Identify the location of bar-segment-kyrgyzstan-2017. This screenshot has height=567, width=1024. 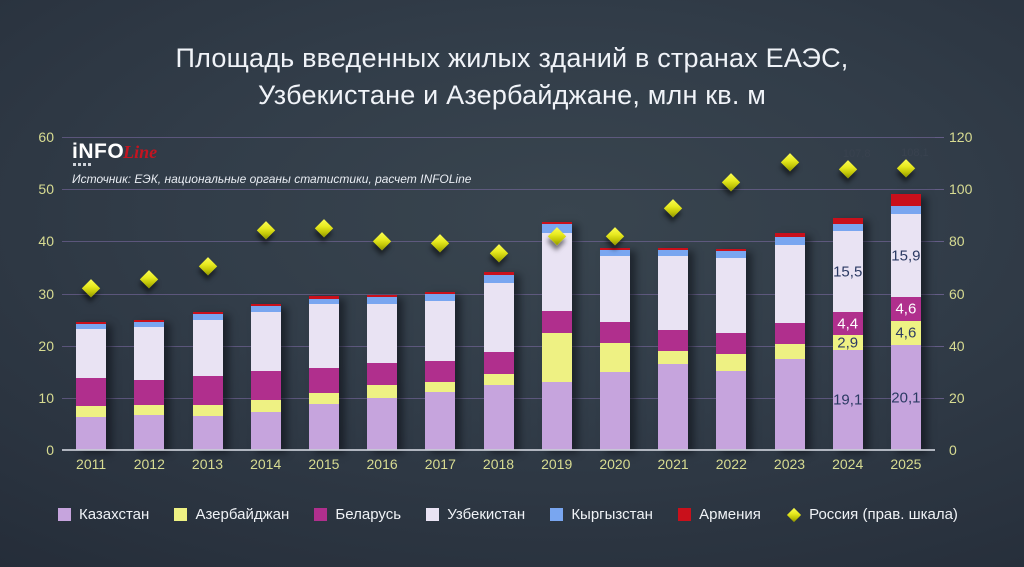
(440, 297).